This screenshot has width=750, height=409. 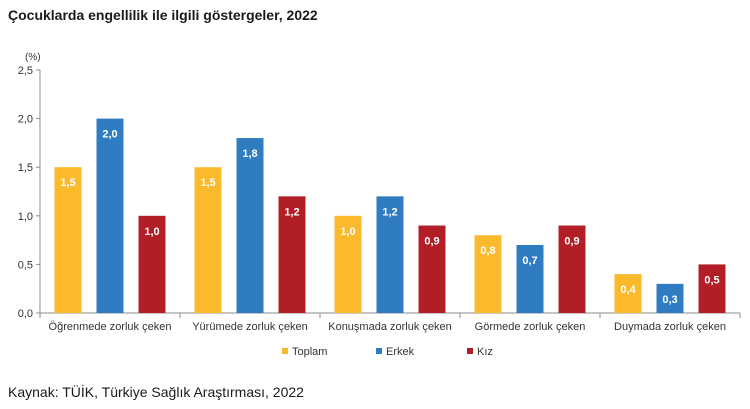 I want to click on y-axis: 0,0 0,5 1,0 1,5 2,0 2,5, so click(x=29, y=192).